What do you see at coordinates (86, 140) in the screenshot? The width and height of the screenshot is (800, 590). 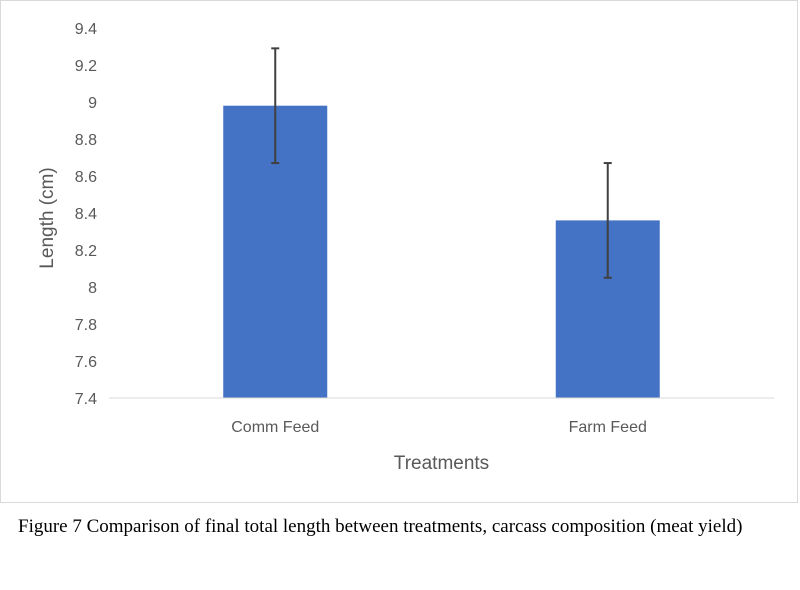 I see `y-tick-label: 8.8` at bounding box center [86, 140].